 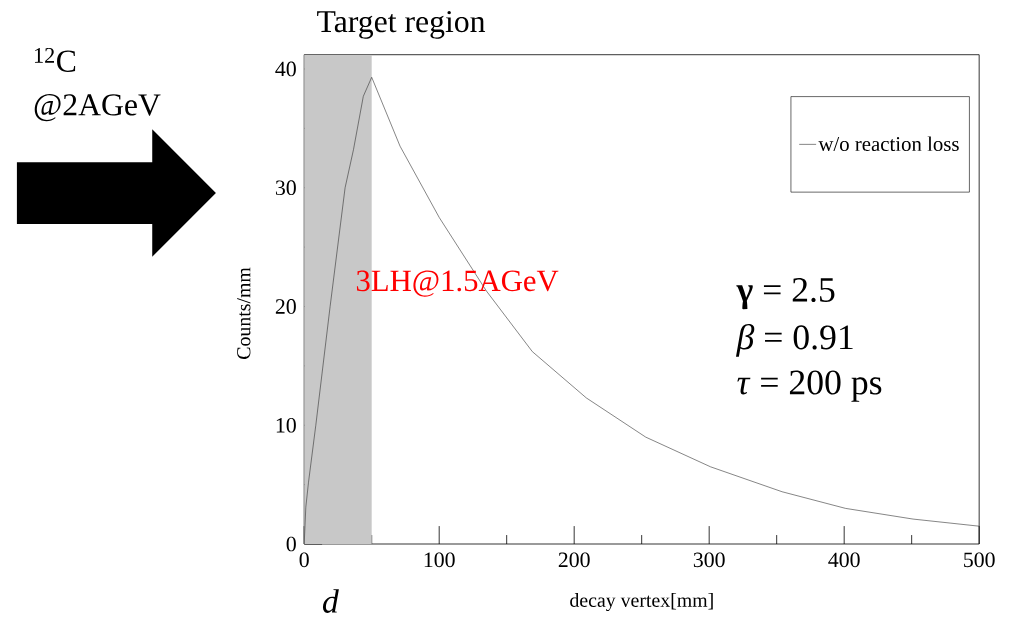 What do you see at coordinates (457, 283) in the screenshot?
I see `annotation: 3LH@1.5AGeV` at bounding box center [457, 283].